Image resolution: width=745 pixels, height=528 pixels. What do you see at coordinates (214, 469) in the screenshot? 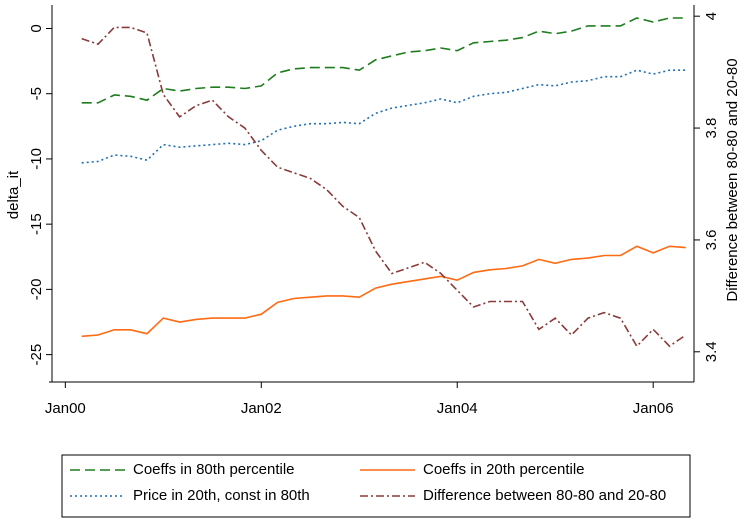
I see `legend-label: Coeffs in 80th percentile` at bounding box center [214, 469].